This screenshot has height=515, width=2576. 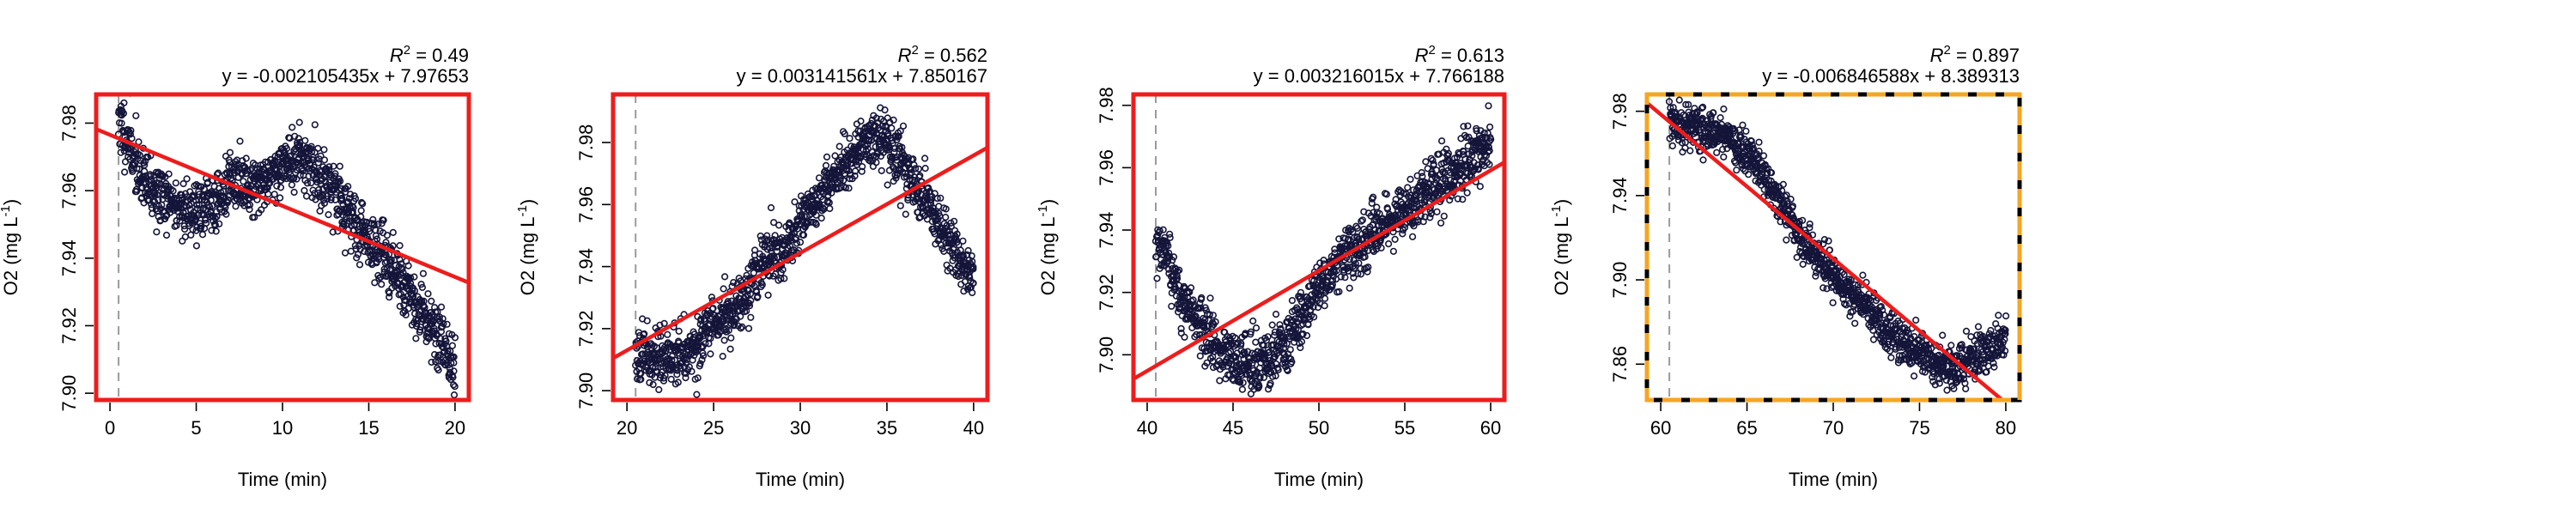 I want to click on regression-line, so click(x=1319, y=271).